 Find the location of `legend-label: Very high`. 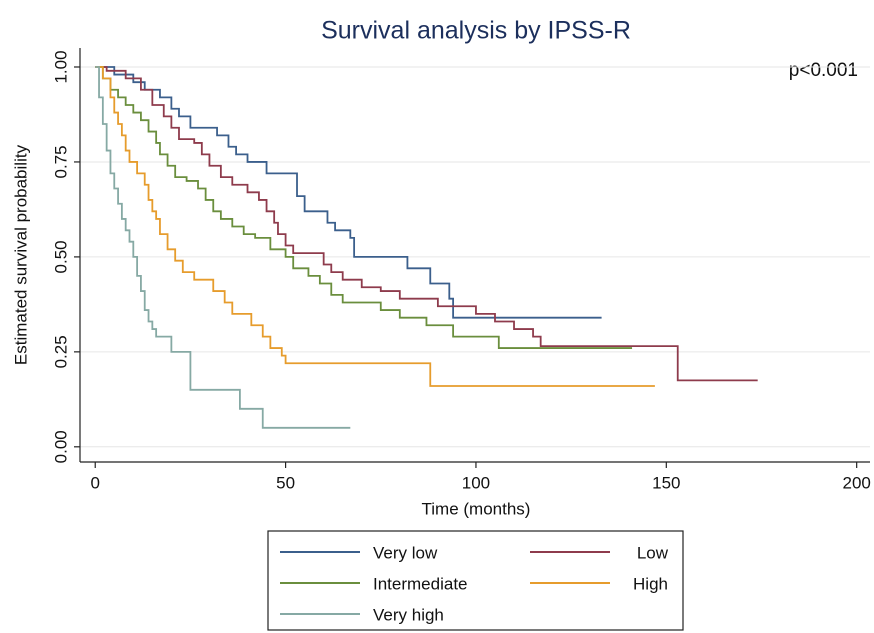

legend-label: Very high is located at coordinates (408, 614).